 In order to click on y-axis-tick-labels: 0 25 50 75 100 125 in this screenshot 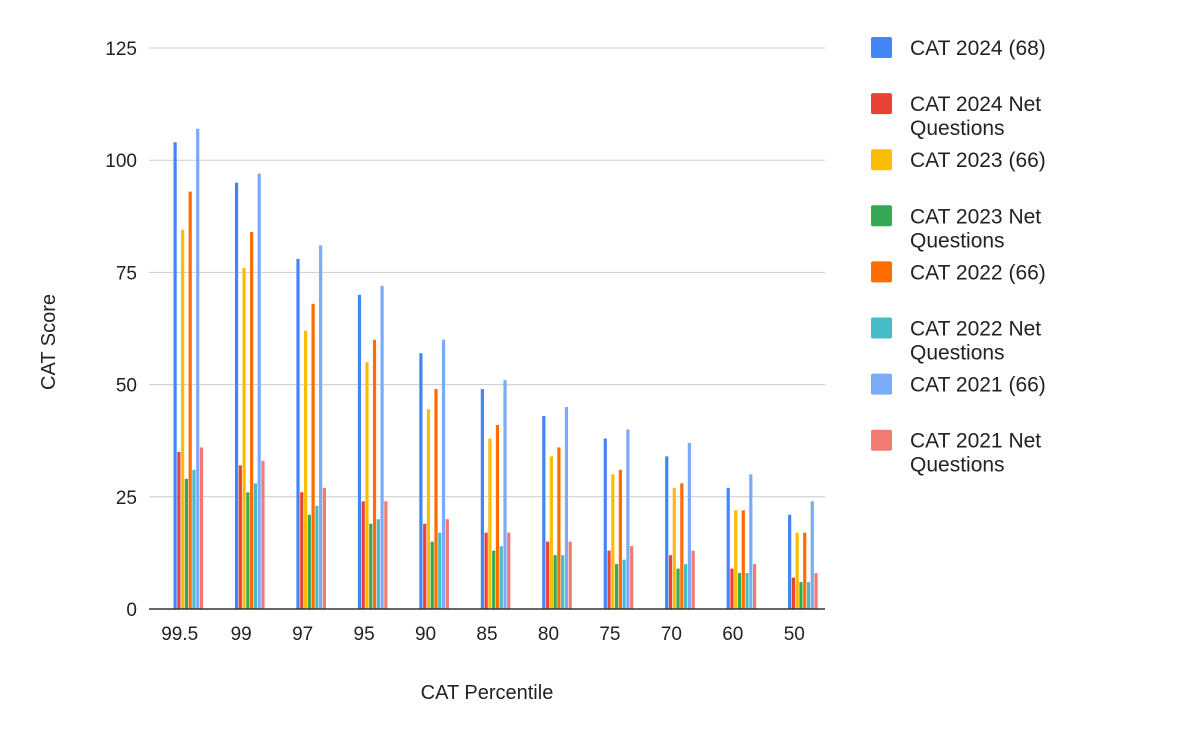, I will do `click(121, 330)`.